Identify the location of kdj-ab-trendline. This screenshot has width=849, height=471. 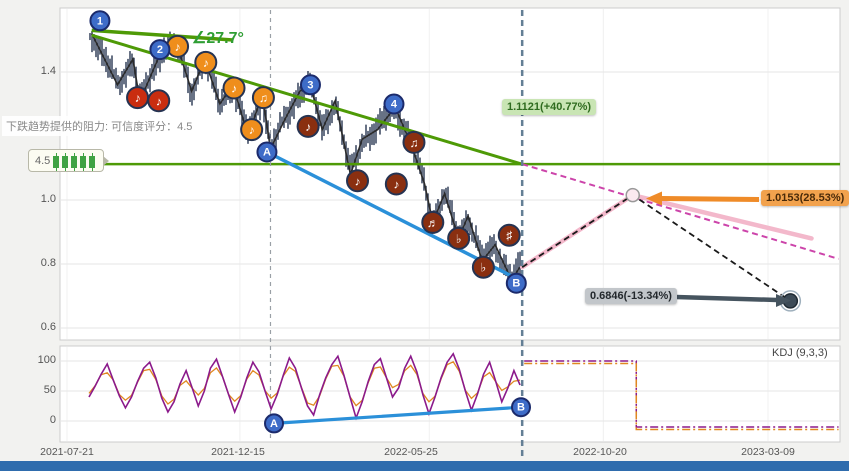
(397, 415).